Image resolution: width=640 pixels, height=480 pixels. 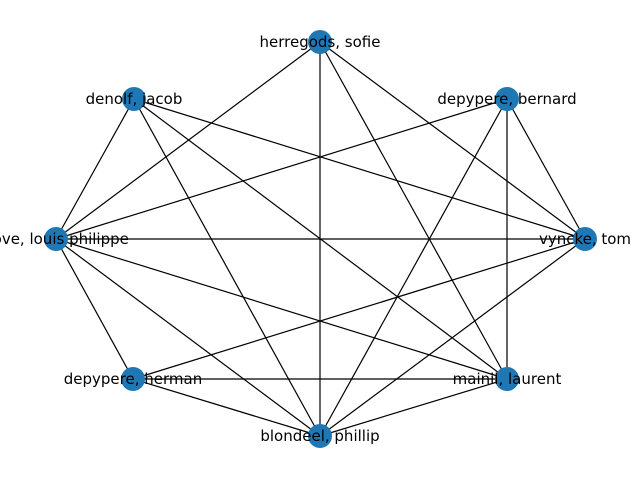 I want to click on node-label-depypere_b: depypere, bernard, so click(x=506, y=99).